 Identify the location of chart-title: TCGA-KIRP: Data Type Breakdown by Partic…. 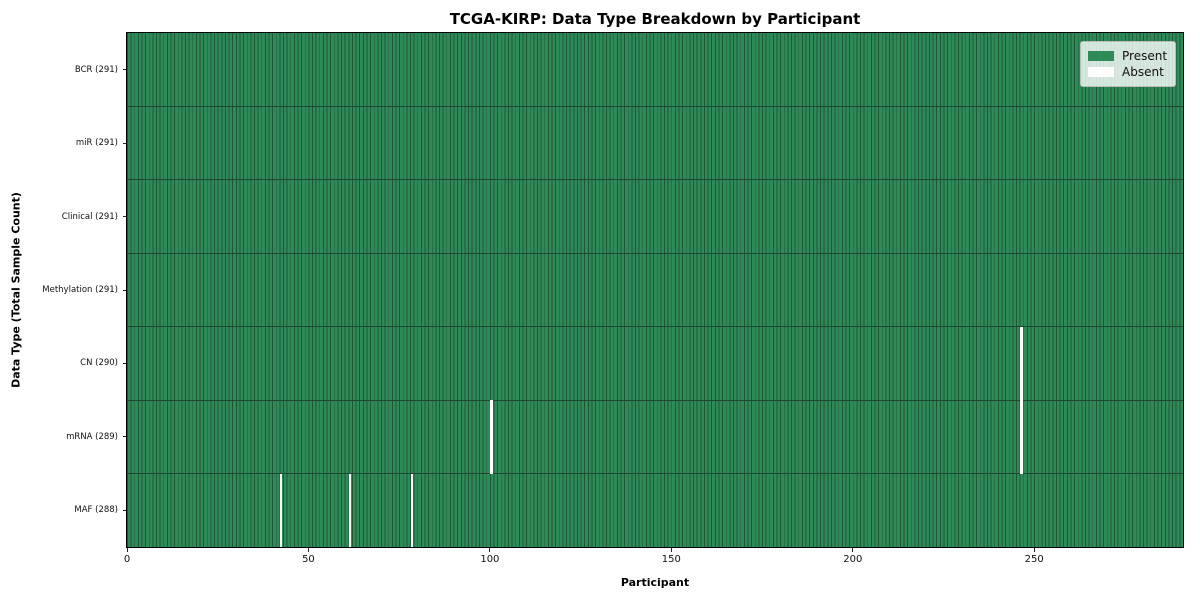
(655, 19).